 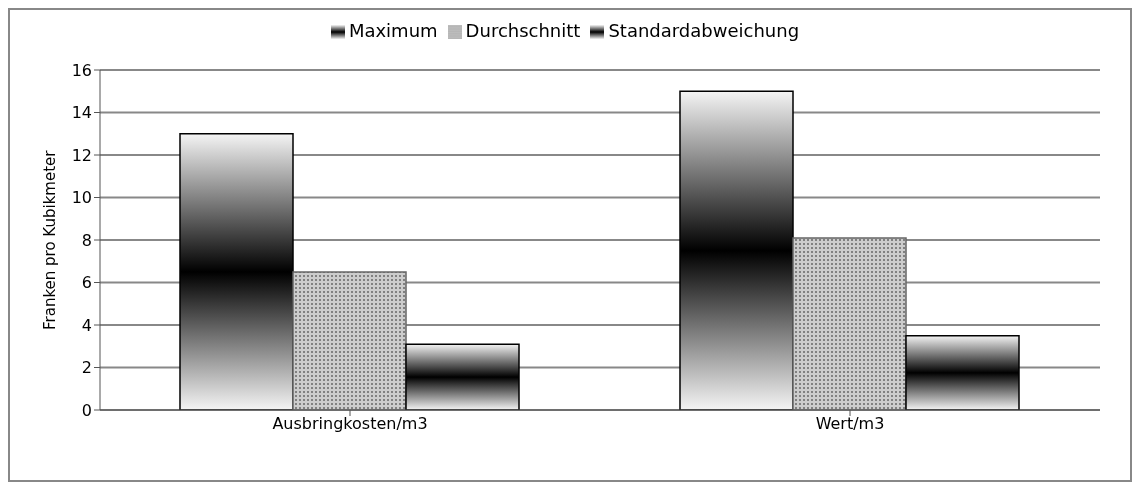 What do you see at coordinates (50, 239) in the screenshot?
I see `y-axis-title: Franken pro Kubikmeter` at bounding box center [50, 239].